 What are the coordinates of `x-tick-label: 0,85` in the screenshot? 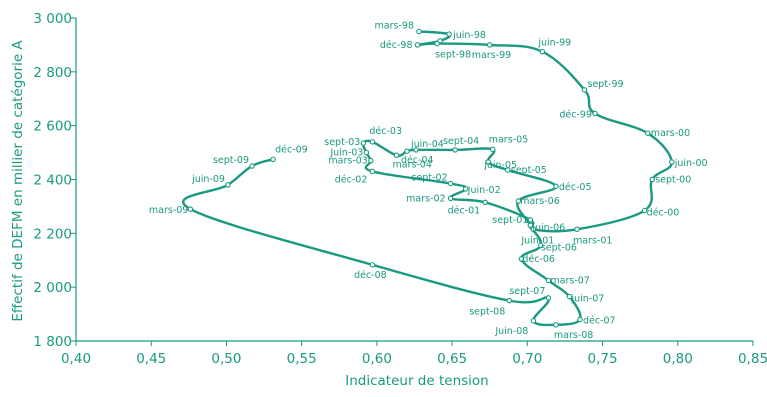 It's located at (752, 359).